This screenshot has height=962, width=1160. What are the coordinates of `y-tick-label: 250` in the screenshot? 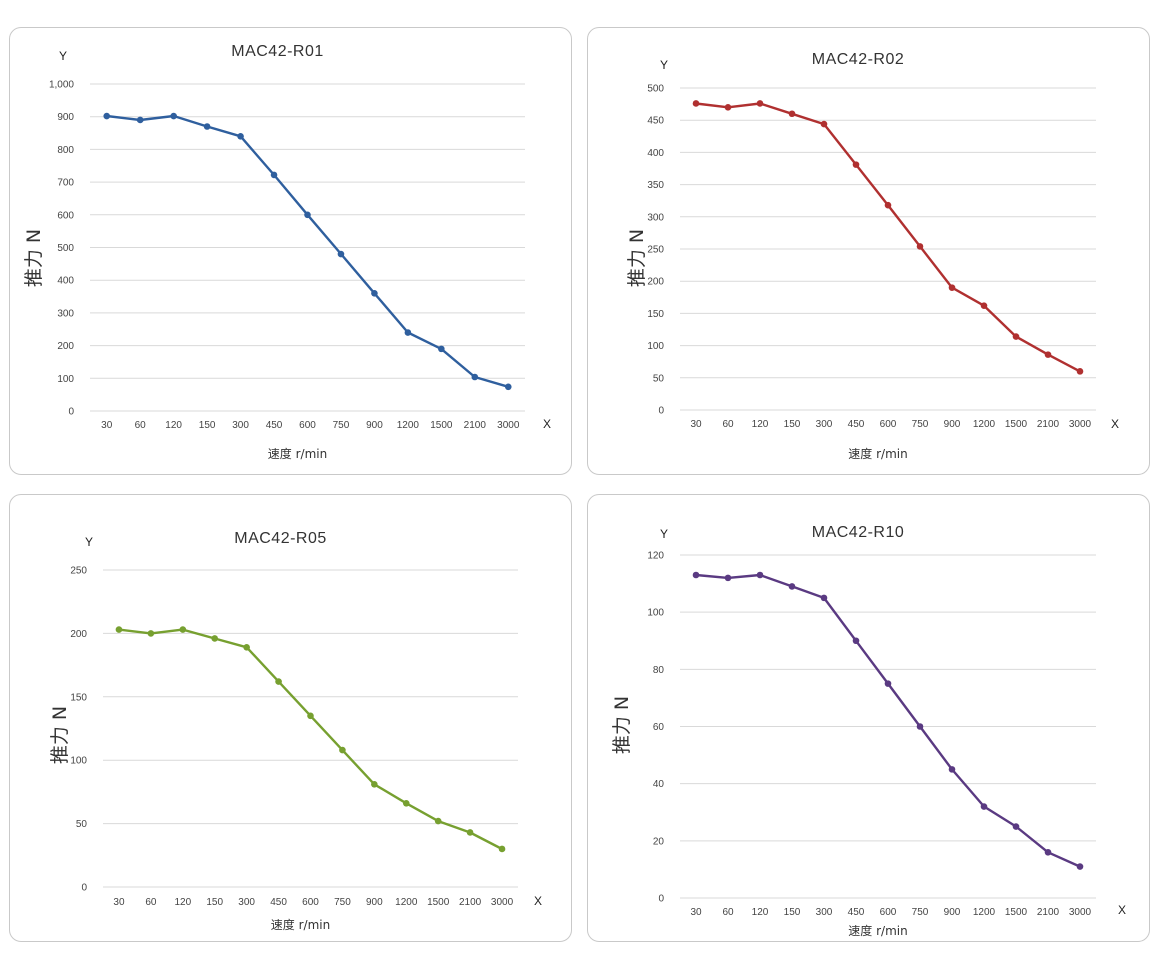 It's located at (655, 250).